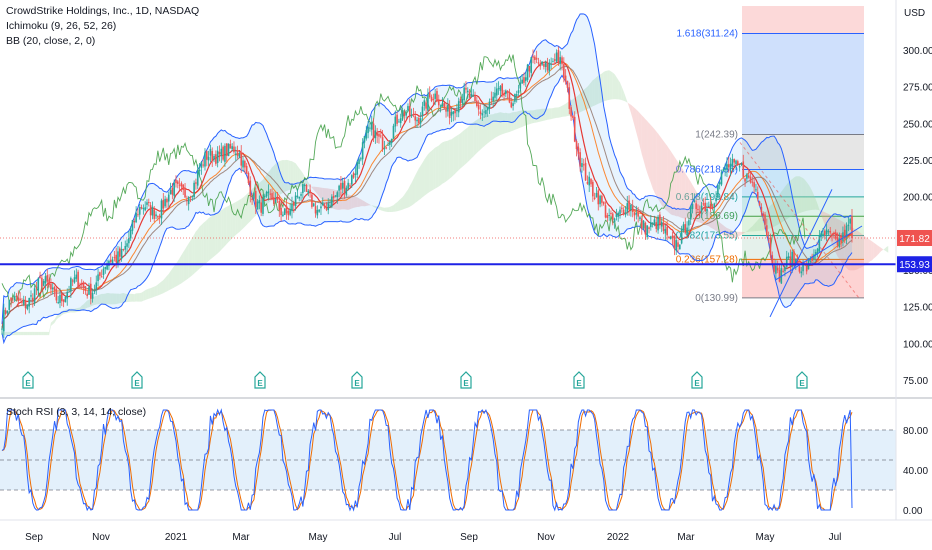 The image size is (932, 550). I want to click on ichimoku-legend: Ichimoku (9, 26, 52, 26), so click(61, 26).